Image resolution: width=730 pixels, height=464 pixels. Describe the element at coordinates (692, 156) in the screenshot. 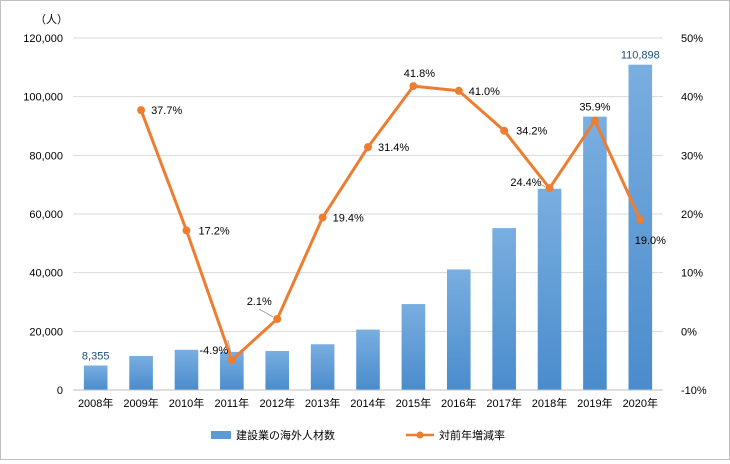

I see `y-right-tick-label: 30%` at that location.